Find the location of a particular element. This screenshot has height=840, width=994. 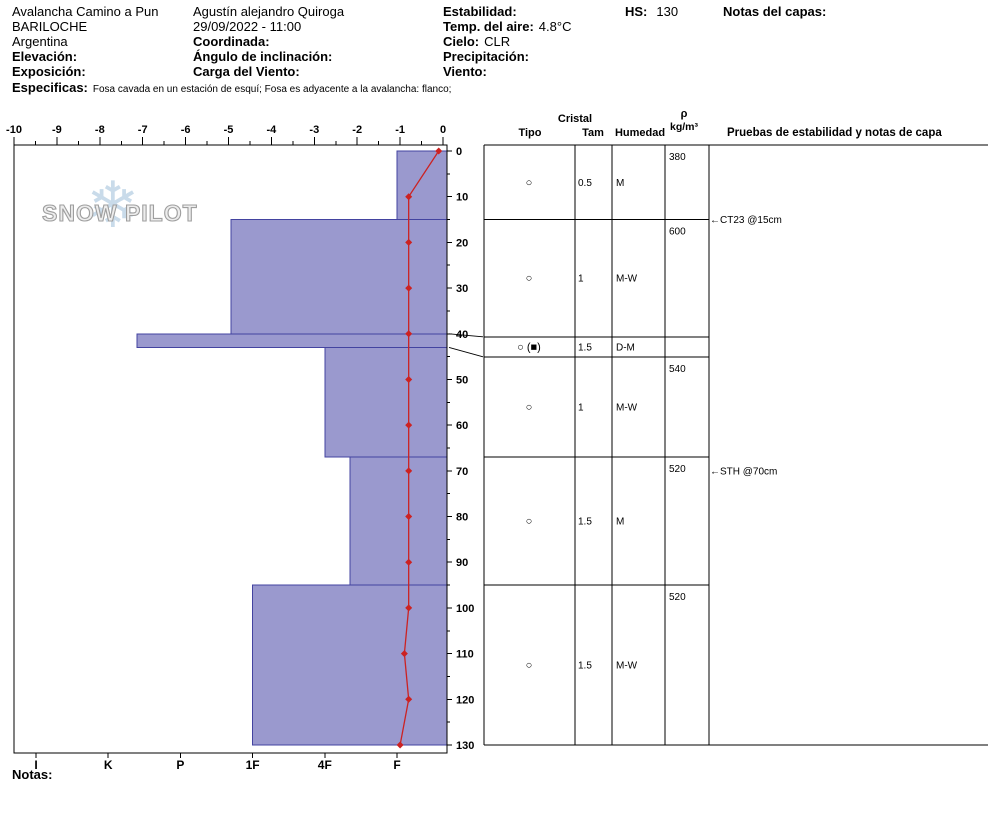

wind-label: Viento: is located at coordinates (465, 71).